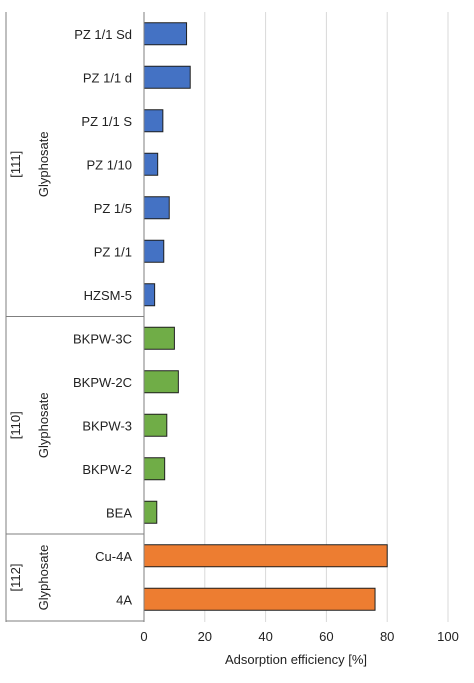  What do you see at coordinates (296, 659) in the screenshot?
I see `x-axis-title: Adsorption efficiency [%]` at bounding box center [296, 659].